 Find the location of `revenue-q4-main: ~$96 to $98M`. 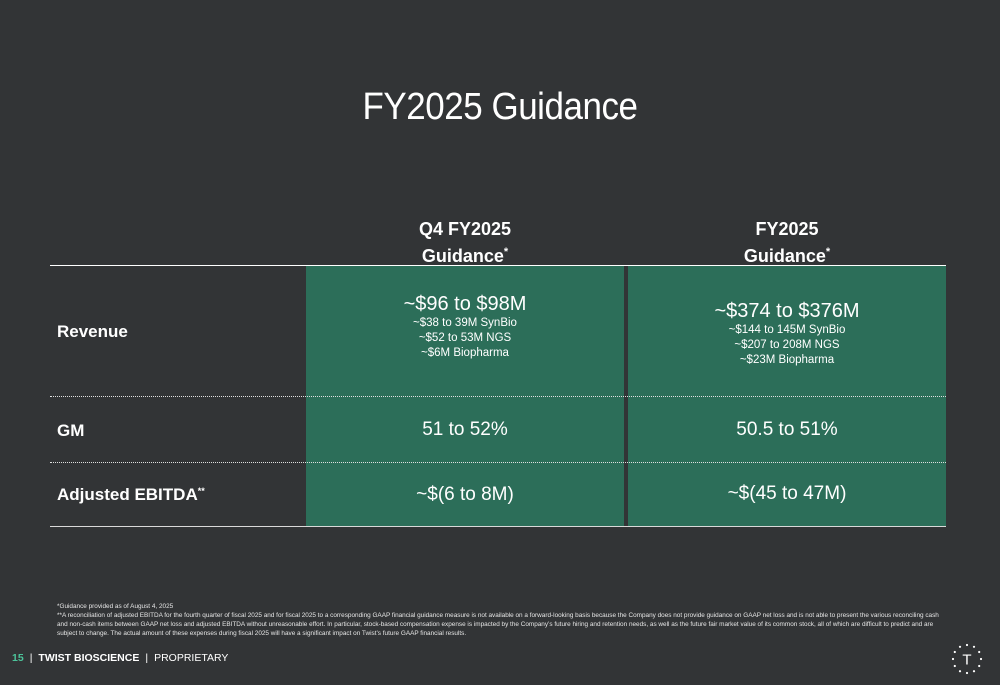

revenue-q4-main: ~$96 to $98M is located at coordinates (465, 304).